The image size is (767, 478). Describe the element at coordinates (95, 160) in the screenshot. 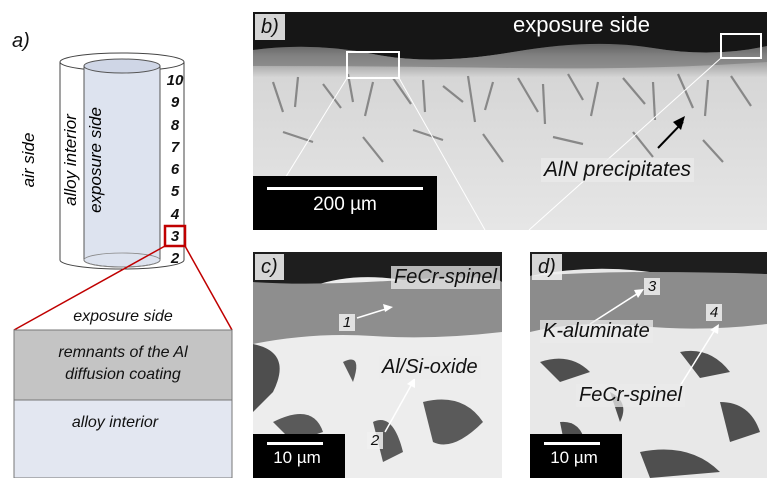

I see `exposure-side-vertical-label: exposure side` at that location.